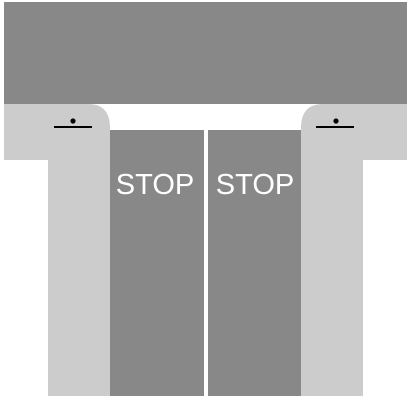  I want to click on stop-marking-right: STOP, so click(255, 185).